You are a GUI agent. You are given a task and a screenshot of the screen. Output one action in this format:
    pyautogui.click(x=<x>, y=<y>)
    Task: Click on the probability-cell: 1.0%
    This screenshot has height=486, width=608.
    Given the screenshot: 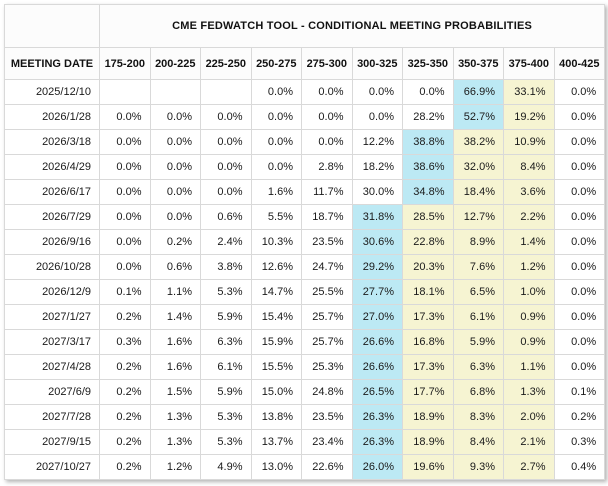 What is the action you would take?
    pyautogui.click(x=529, y=292)
    